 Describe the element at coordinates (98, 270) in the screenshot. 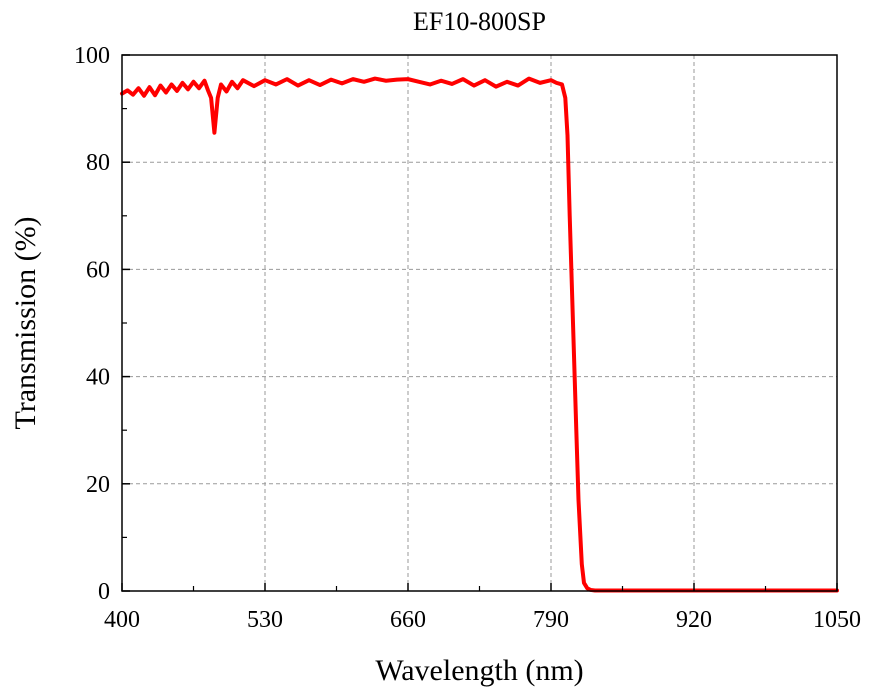

I see `y-tick-label: 60` at that location.